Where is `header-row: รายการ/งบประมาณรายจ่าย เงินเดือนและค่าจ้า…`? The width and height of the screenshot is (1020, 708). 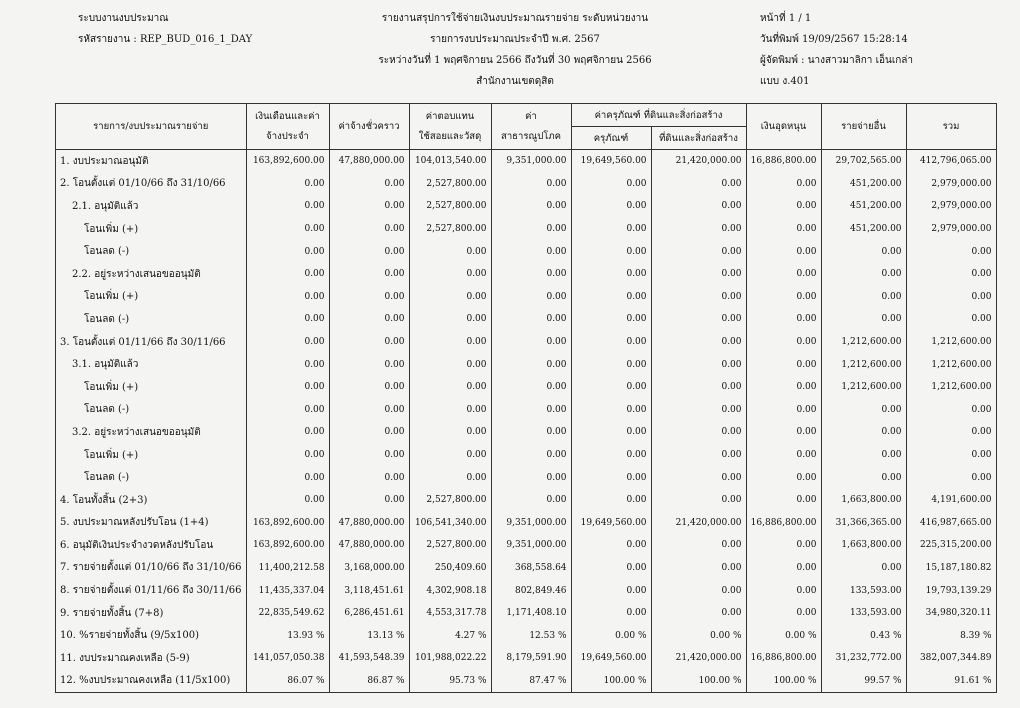
header-row: รายการ/งบประมาณรายจ่าย เงินเดือนและค่าจ้า… is located at coordinates (526, 126).